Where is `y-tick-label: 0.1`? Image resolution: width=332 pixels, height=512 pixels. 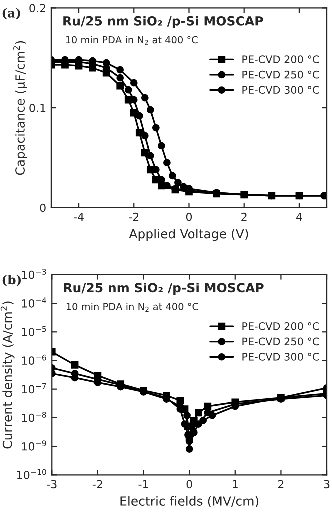
y-tick-label: 0.1 is located at coordinates (38, 108).